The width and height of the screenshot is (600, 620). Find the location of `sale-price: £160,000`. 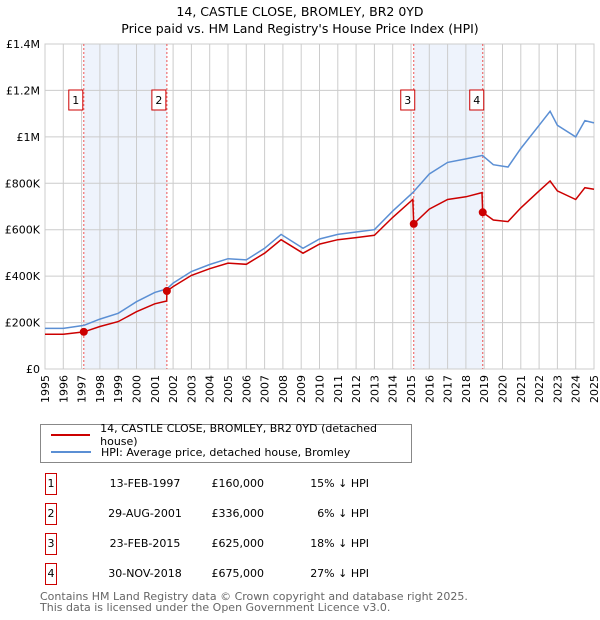

sale-price: £160,000 is located at coordinates (238, 483).